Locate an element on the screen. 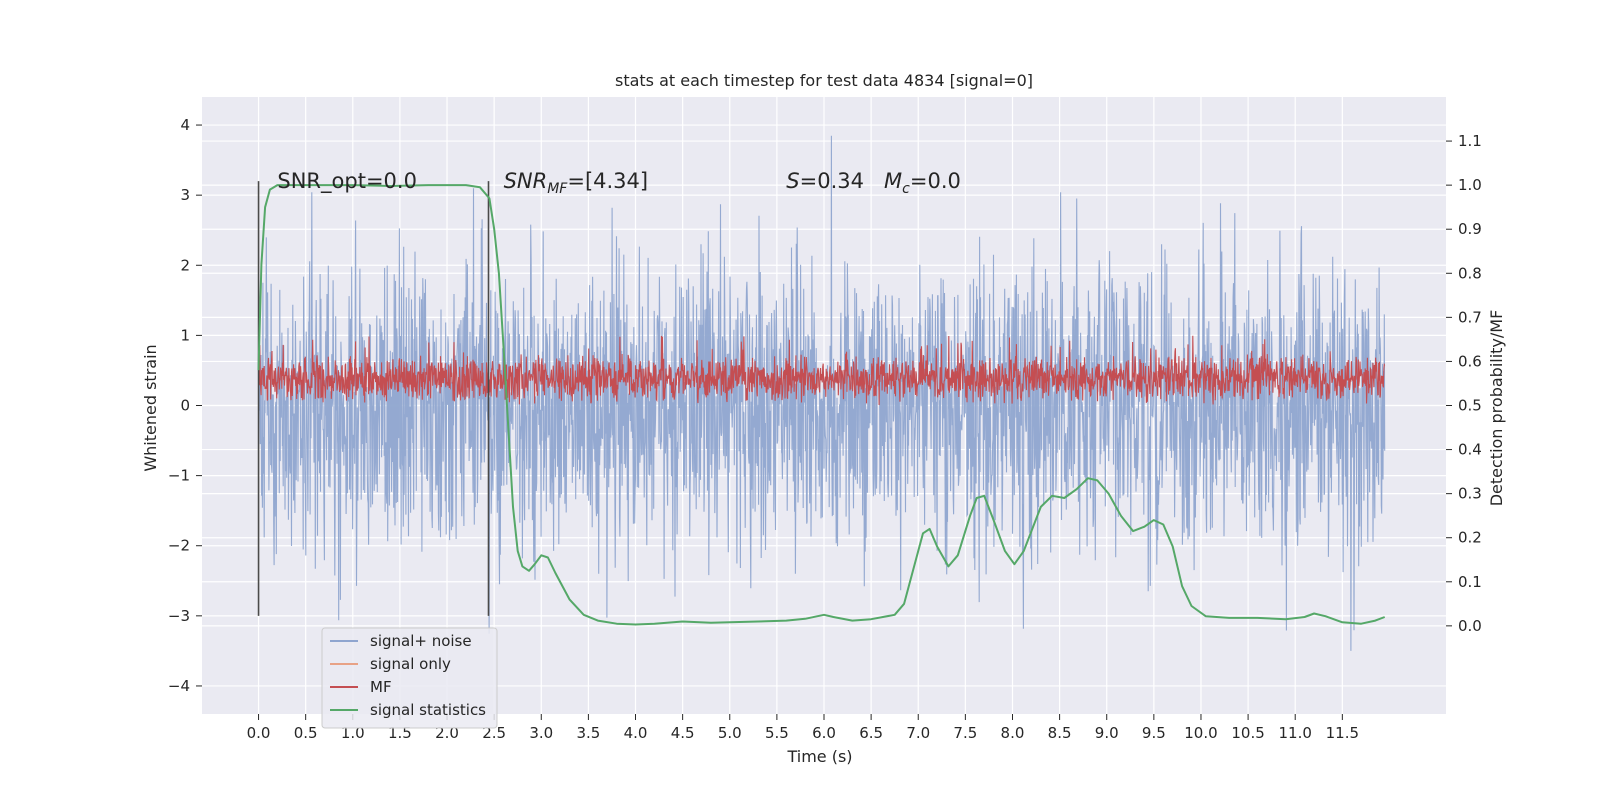 This screenshot has height=800, width=1600. y-tick-label-left: 1 is located at coordinates (185, 335).